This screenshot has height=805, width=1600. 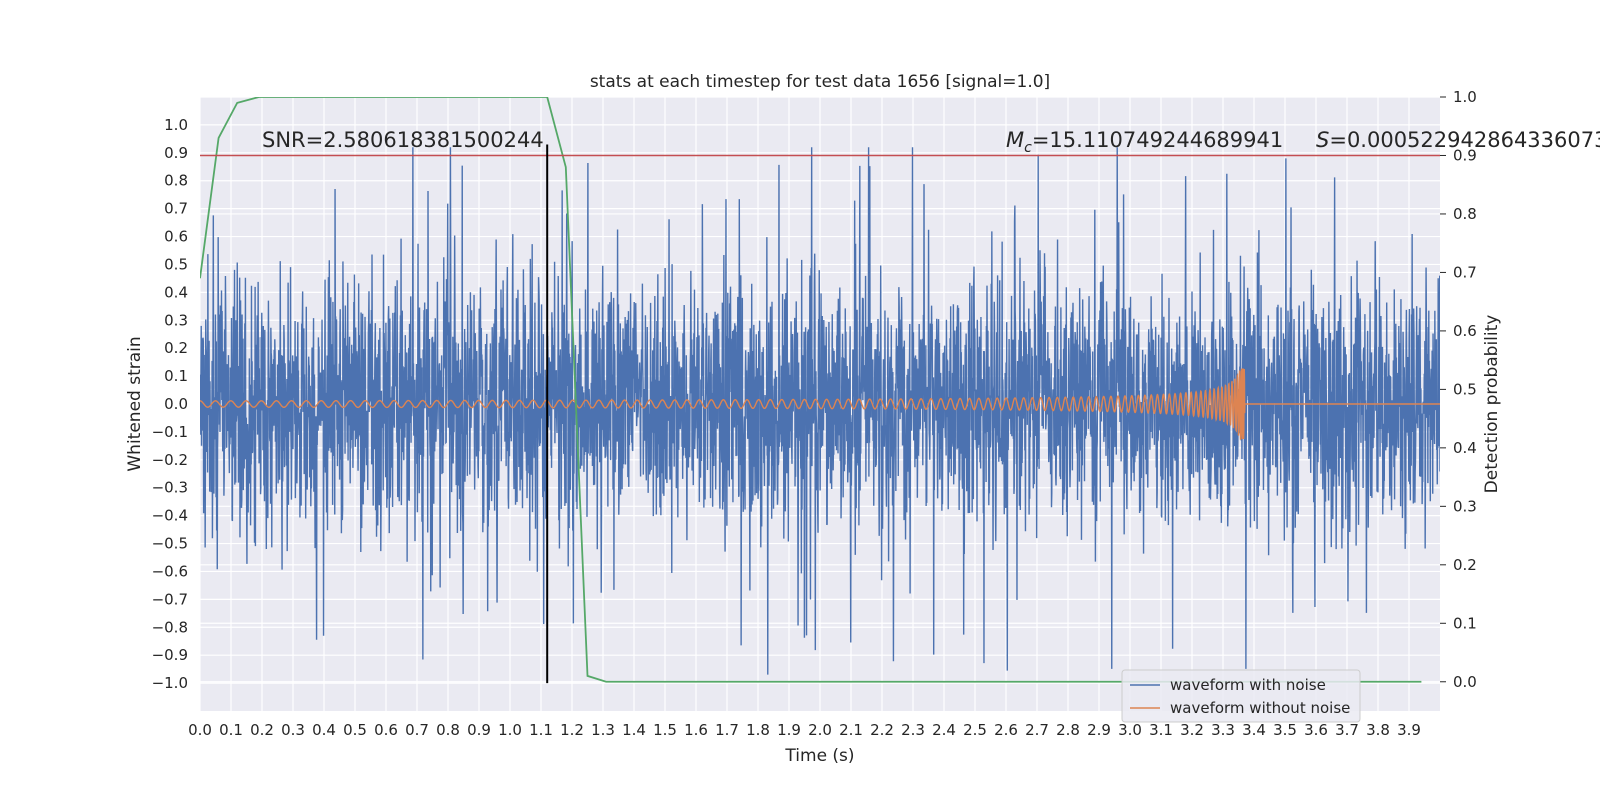 I want to click on x-tick-label: 2.0, so click(x=820, y=730).